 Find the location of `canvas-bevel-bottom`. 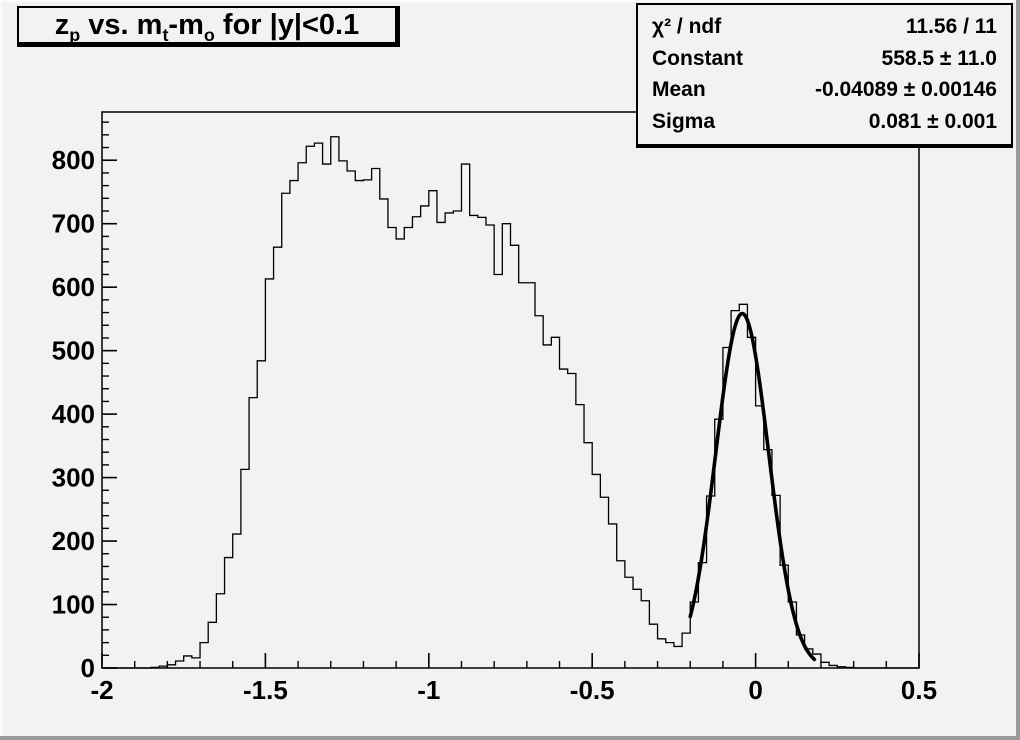

canvas-bevel-bottom is located at coordinates (510, 738).